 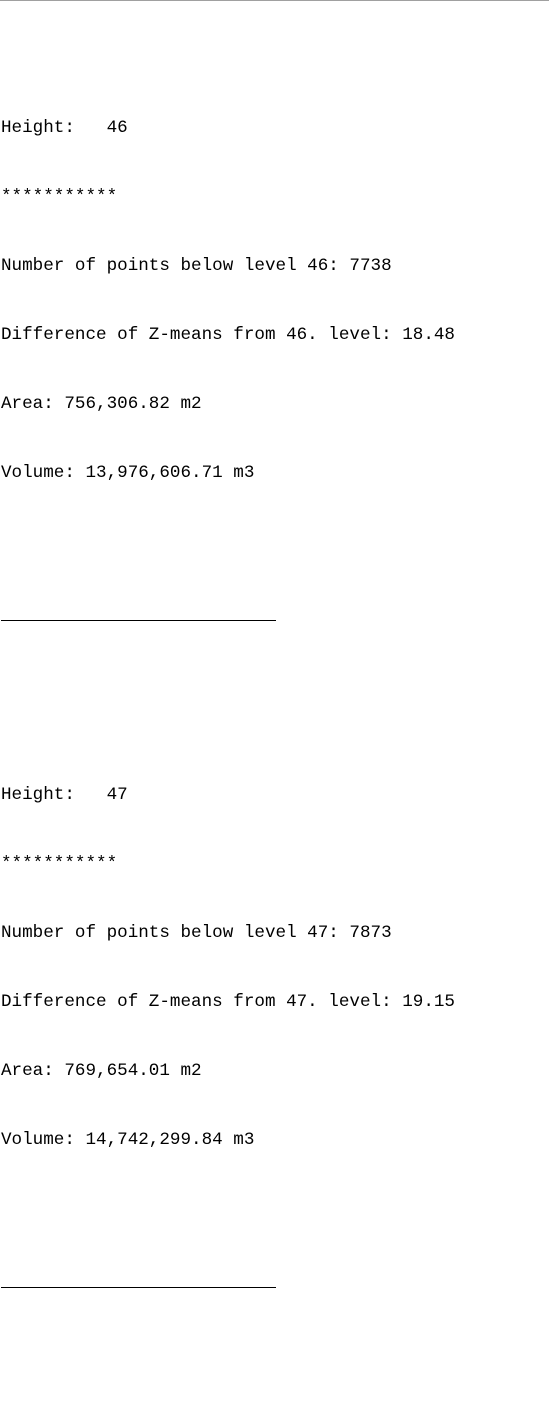 I want to click on height-line: Height: 47, so click(x=228, y=795).